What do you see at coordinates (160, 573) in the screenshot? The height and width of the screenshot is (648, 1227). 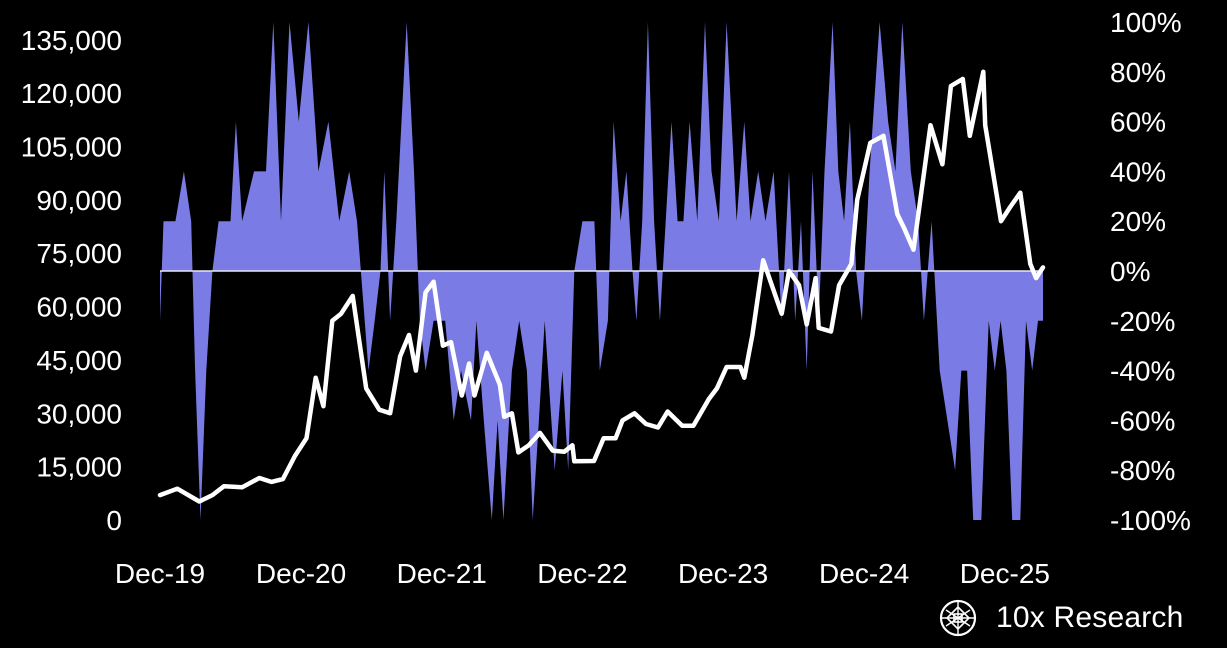 I see `x-tick-label: Dec-19` at bounding box center [160, 573].